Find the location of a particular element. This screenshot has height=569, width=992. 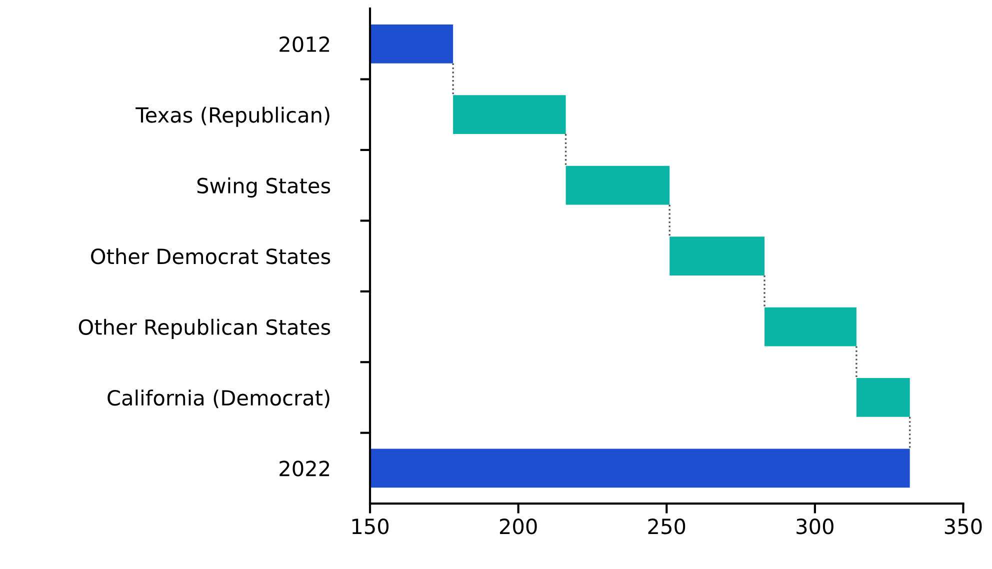

y-tick-label: Texas (Republican) is located at coordinates (233, 116).